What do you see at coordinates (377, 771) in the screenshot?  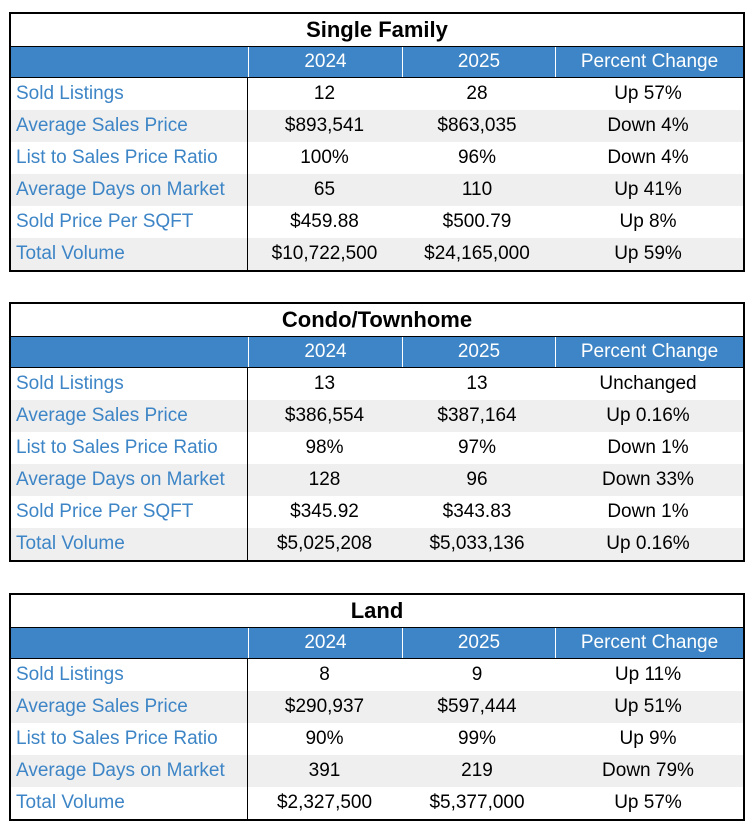 I see `table-row: Average Days on Market 391 219 Down 79%` at bounding box center [377, 771].